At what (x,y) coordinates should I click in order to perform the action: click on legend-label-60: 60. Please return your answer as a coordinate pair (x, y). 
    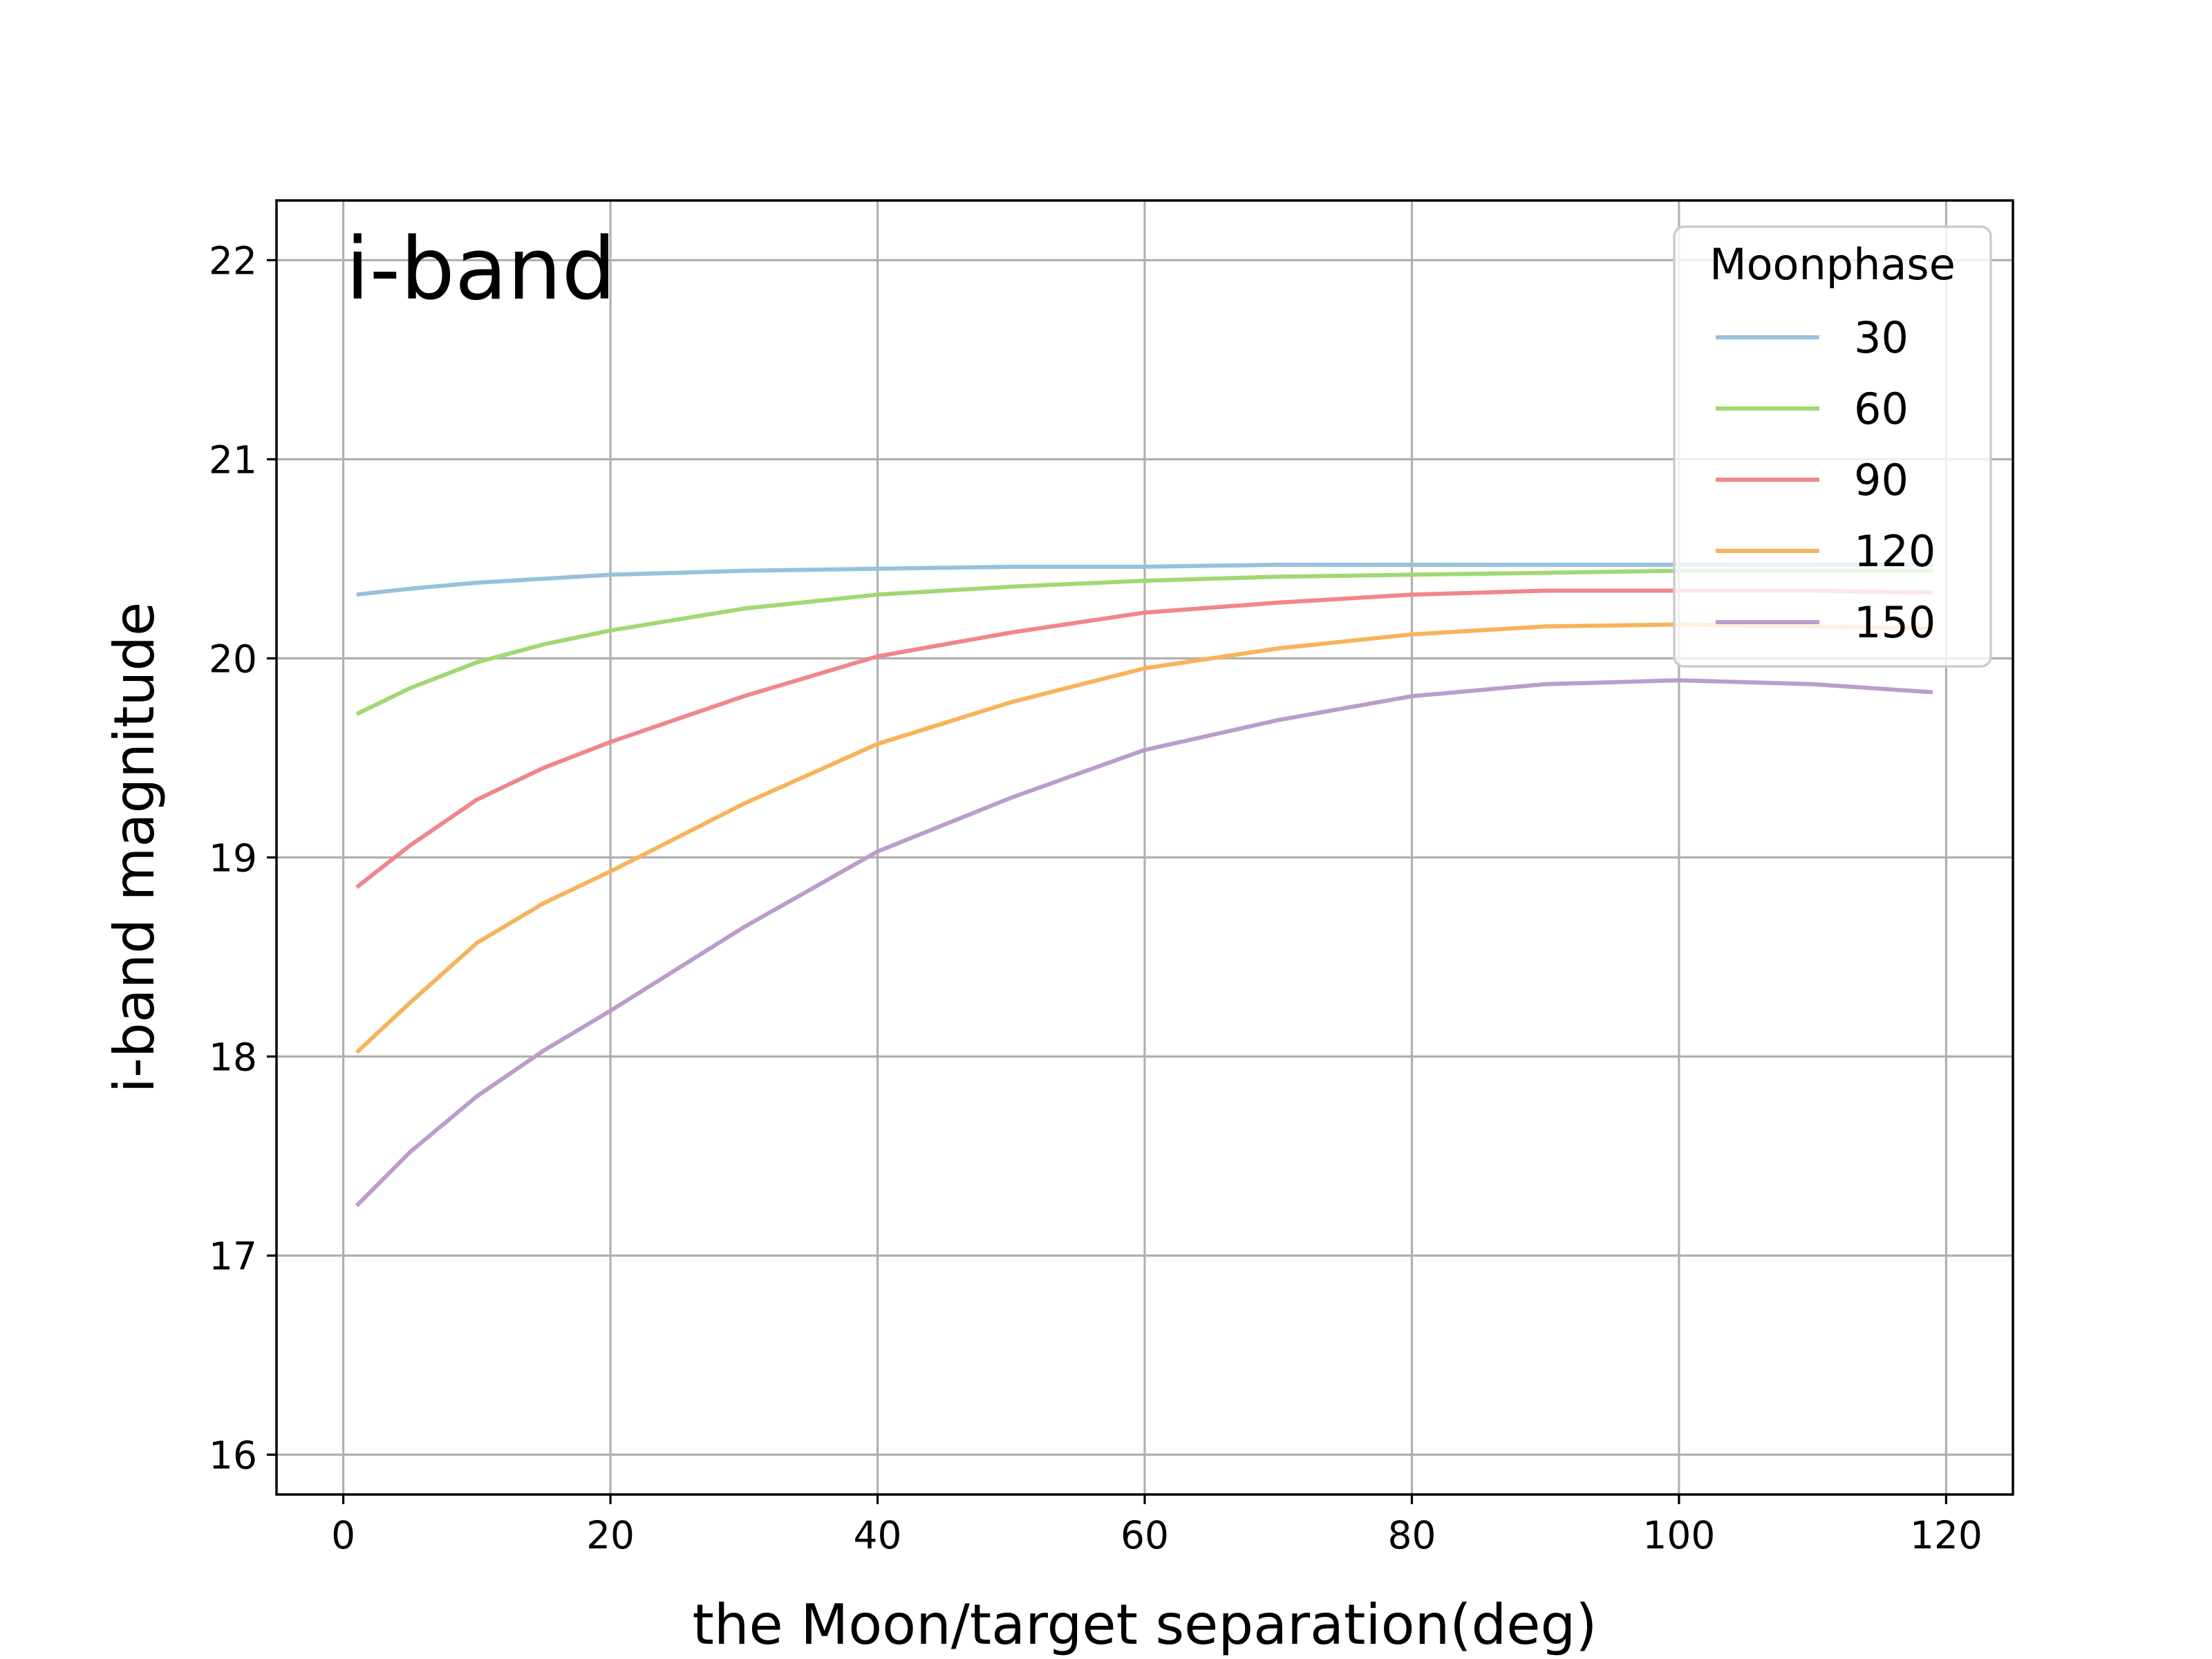
    Looking at the image, I should click on (1882, 409).